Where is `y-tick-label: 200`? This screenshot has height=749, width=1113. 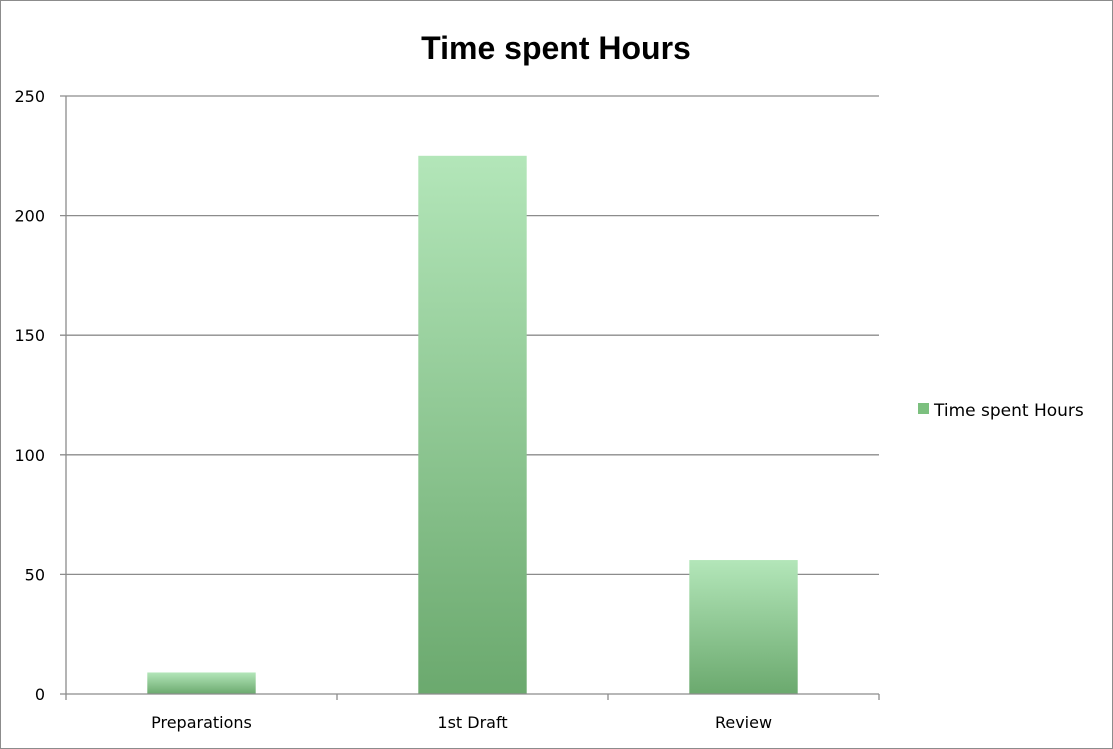 y-tick-label: 200 is located at coordinates (29, 216).